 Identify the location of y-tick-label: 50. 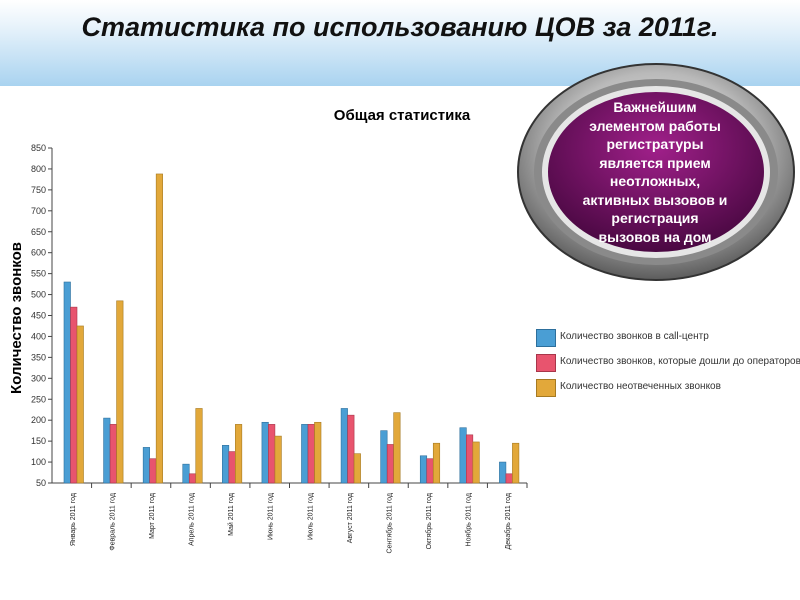
(41, 483).